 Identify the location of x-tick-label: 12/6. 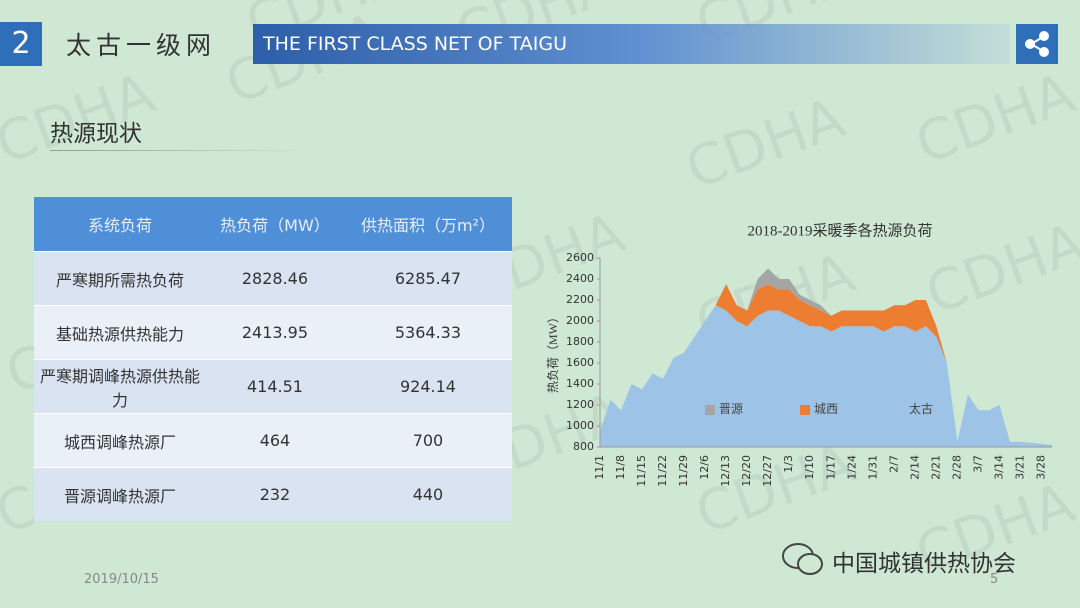
(704, 467).